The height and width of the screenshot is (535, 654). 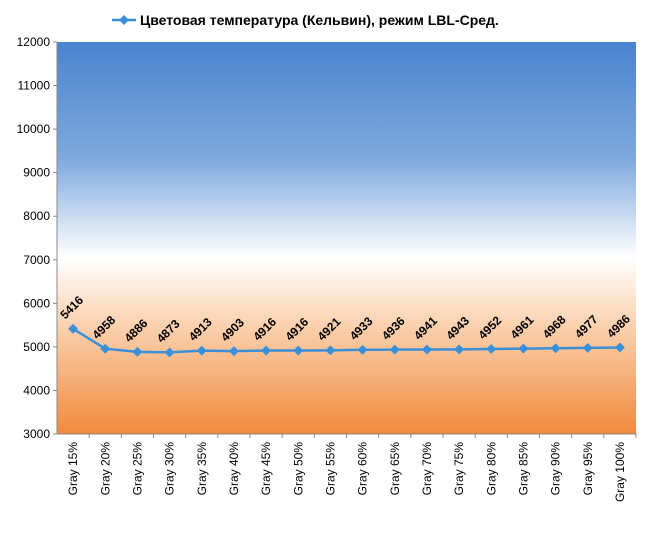 What do you see at coordinates (137, 469) in the screenshot?
I see `x-tick-label: Gray 25%` at bounding box center [137, 469].